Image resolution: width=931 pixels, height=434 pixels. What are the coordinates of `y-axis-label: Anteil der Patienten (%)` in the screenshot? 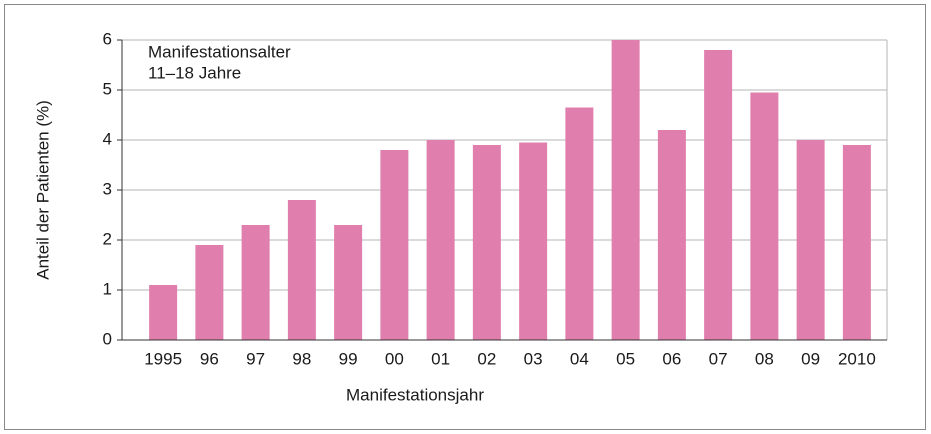 It's located at (42, 190).